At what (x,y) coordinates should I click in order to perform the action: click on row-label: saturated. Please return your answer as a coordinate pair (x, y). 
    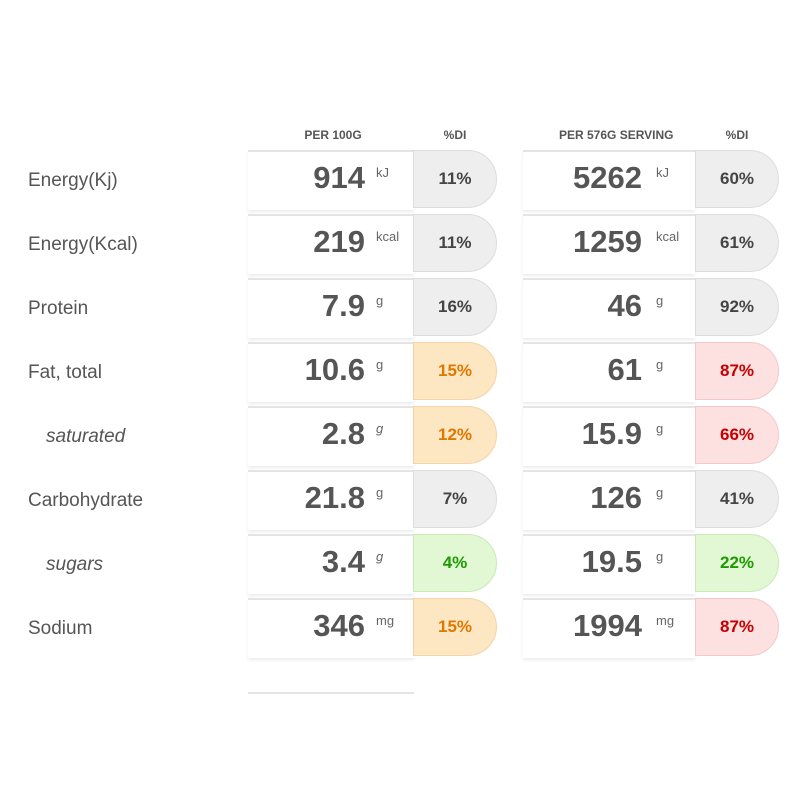
    Looking at the image, I should click on (86, 436).